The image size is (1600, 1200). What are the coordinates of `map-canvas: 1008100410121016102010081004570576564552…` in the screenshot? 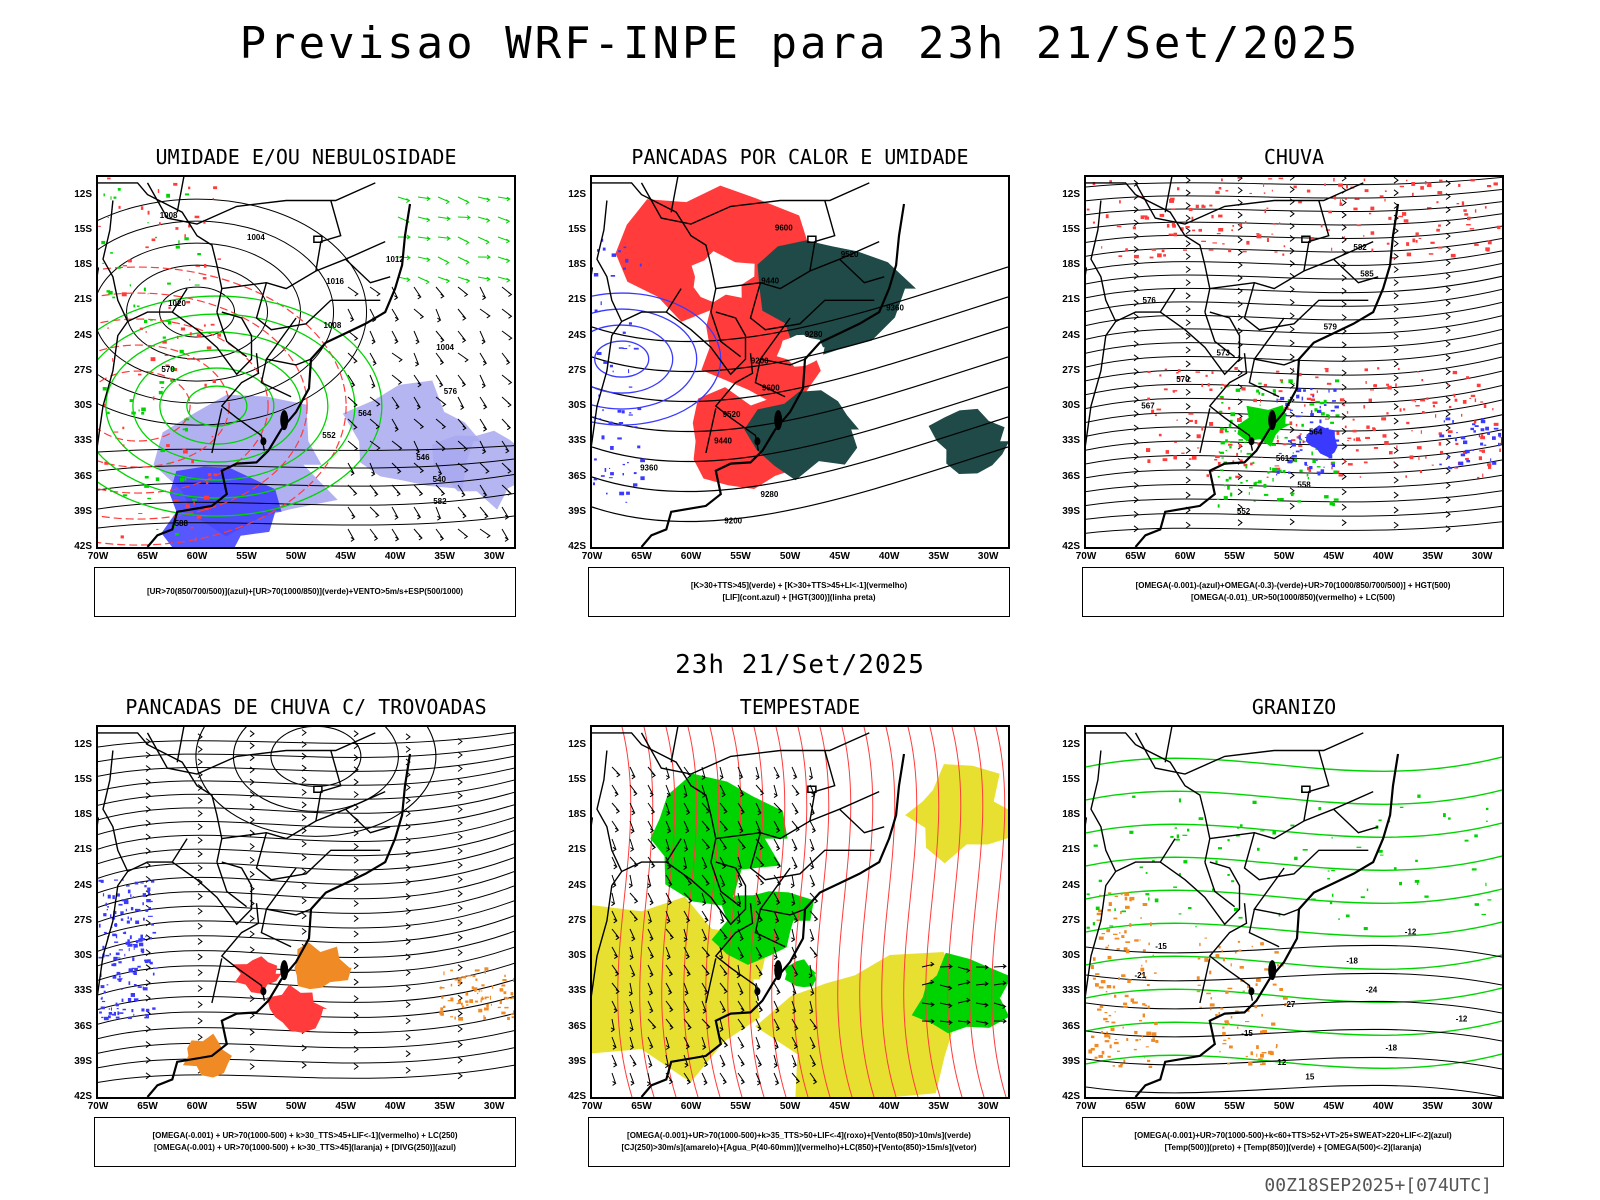 It's located at (306, 362).